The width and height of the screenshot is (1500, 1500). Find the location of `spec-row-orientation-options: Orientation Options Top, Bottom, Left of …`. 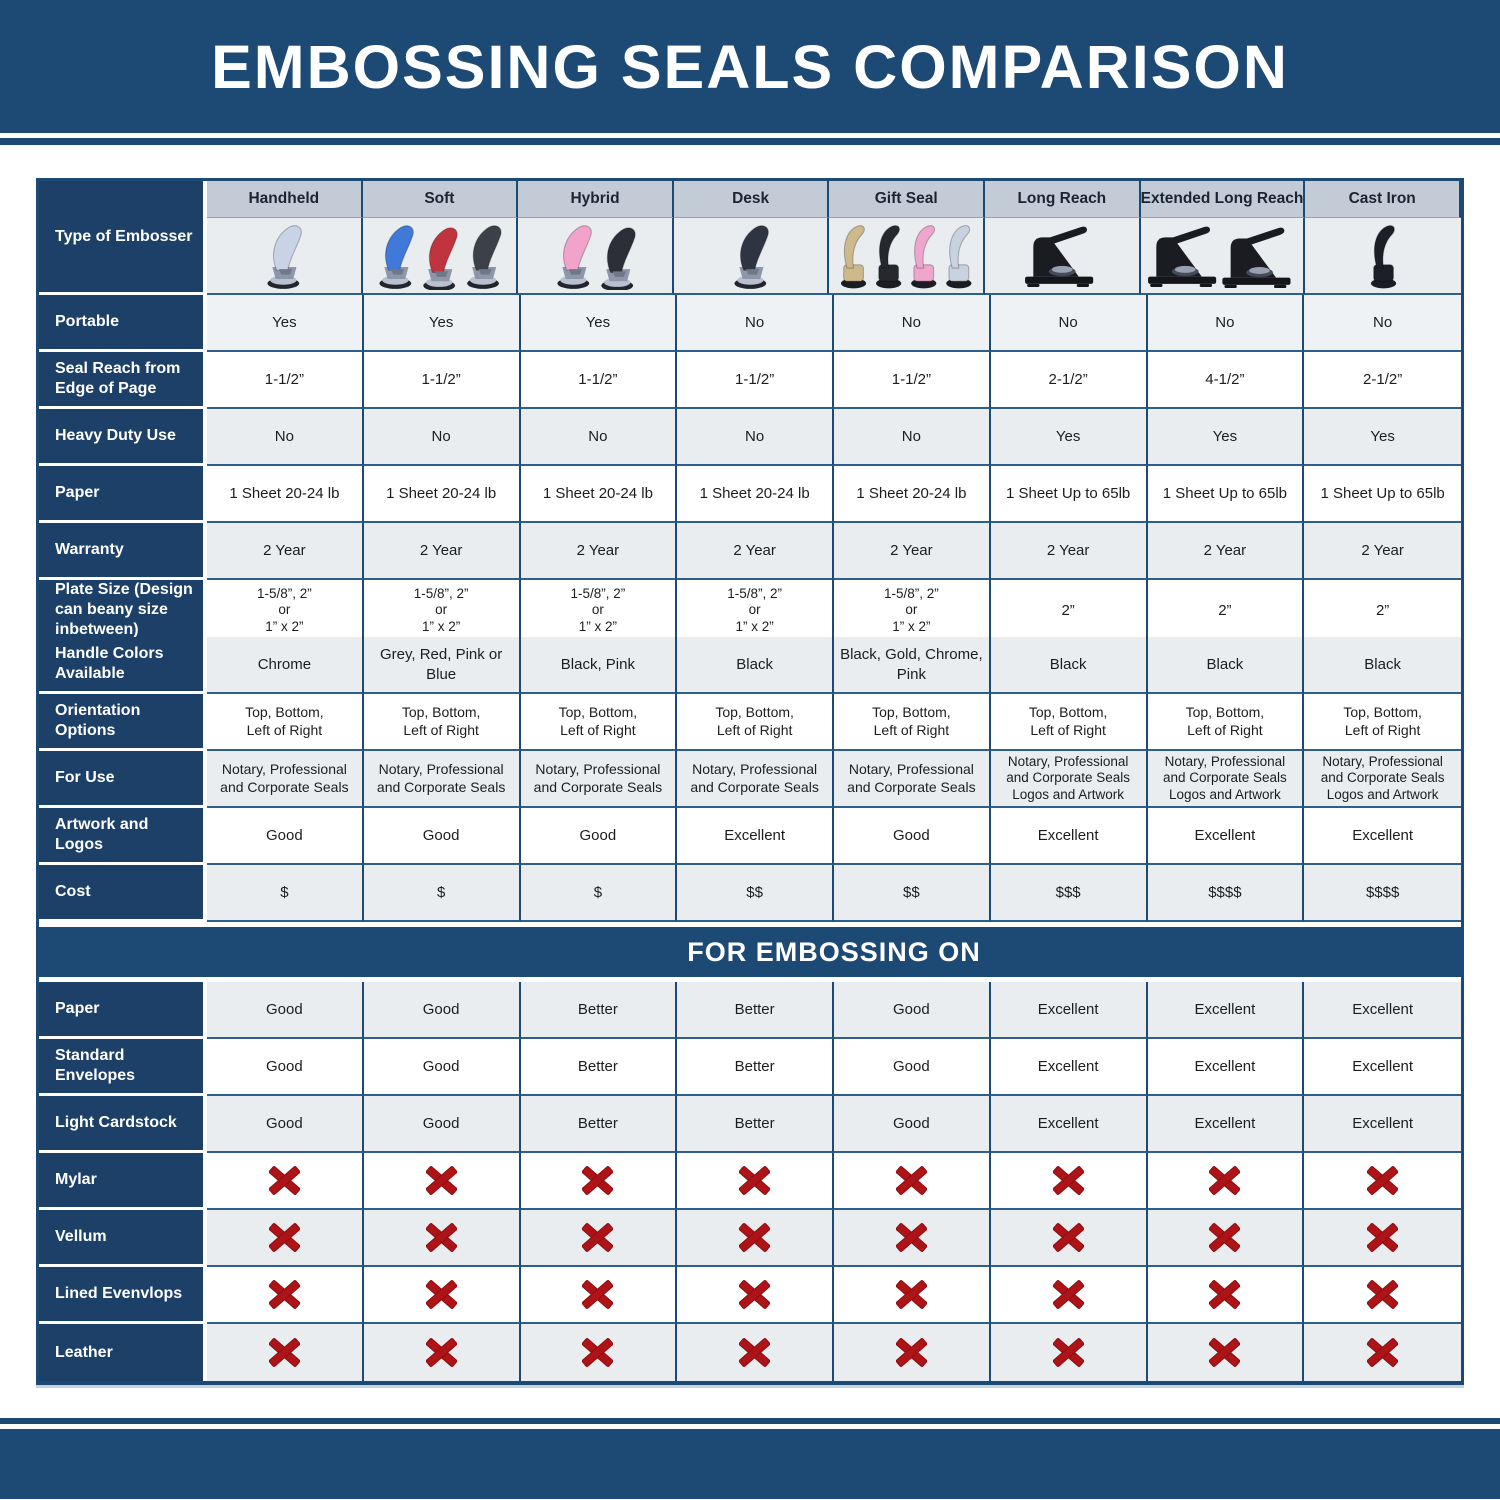

spec-row-orientation-options: Orientation Options Top, Bottom, Left of … is located at coordinates (750, 722).